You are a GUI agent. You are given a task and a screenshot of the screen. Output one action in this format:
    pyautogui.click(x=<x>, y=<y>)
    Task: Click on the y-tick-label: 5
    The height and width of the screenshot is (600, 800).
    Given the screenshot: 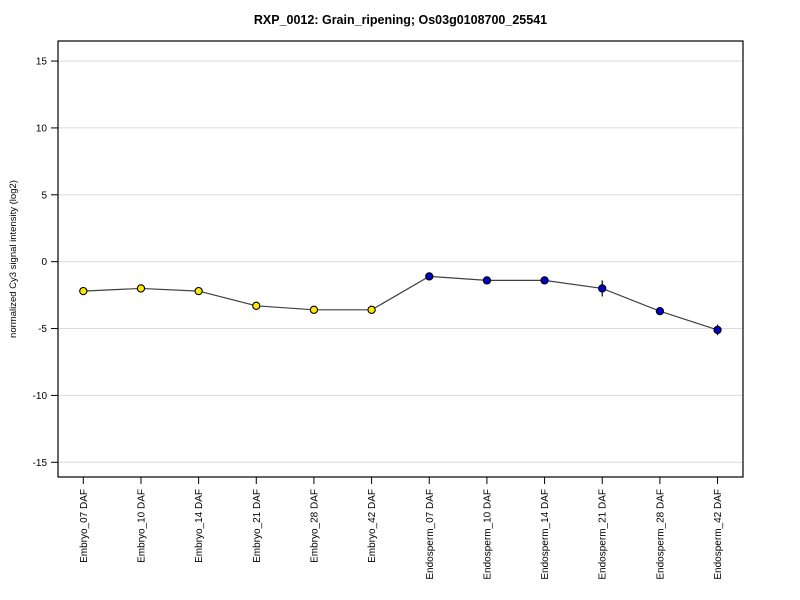 What is the action you would take?
    pyautogui.click(x=44, y=195)
    